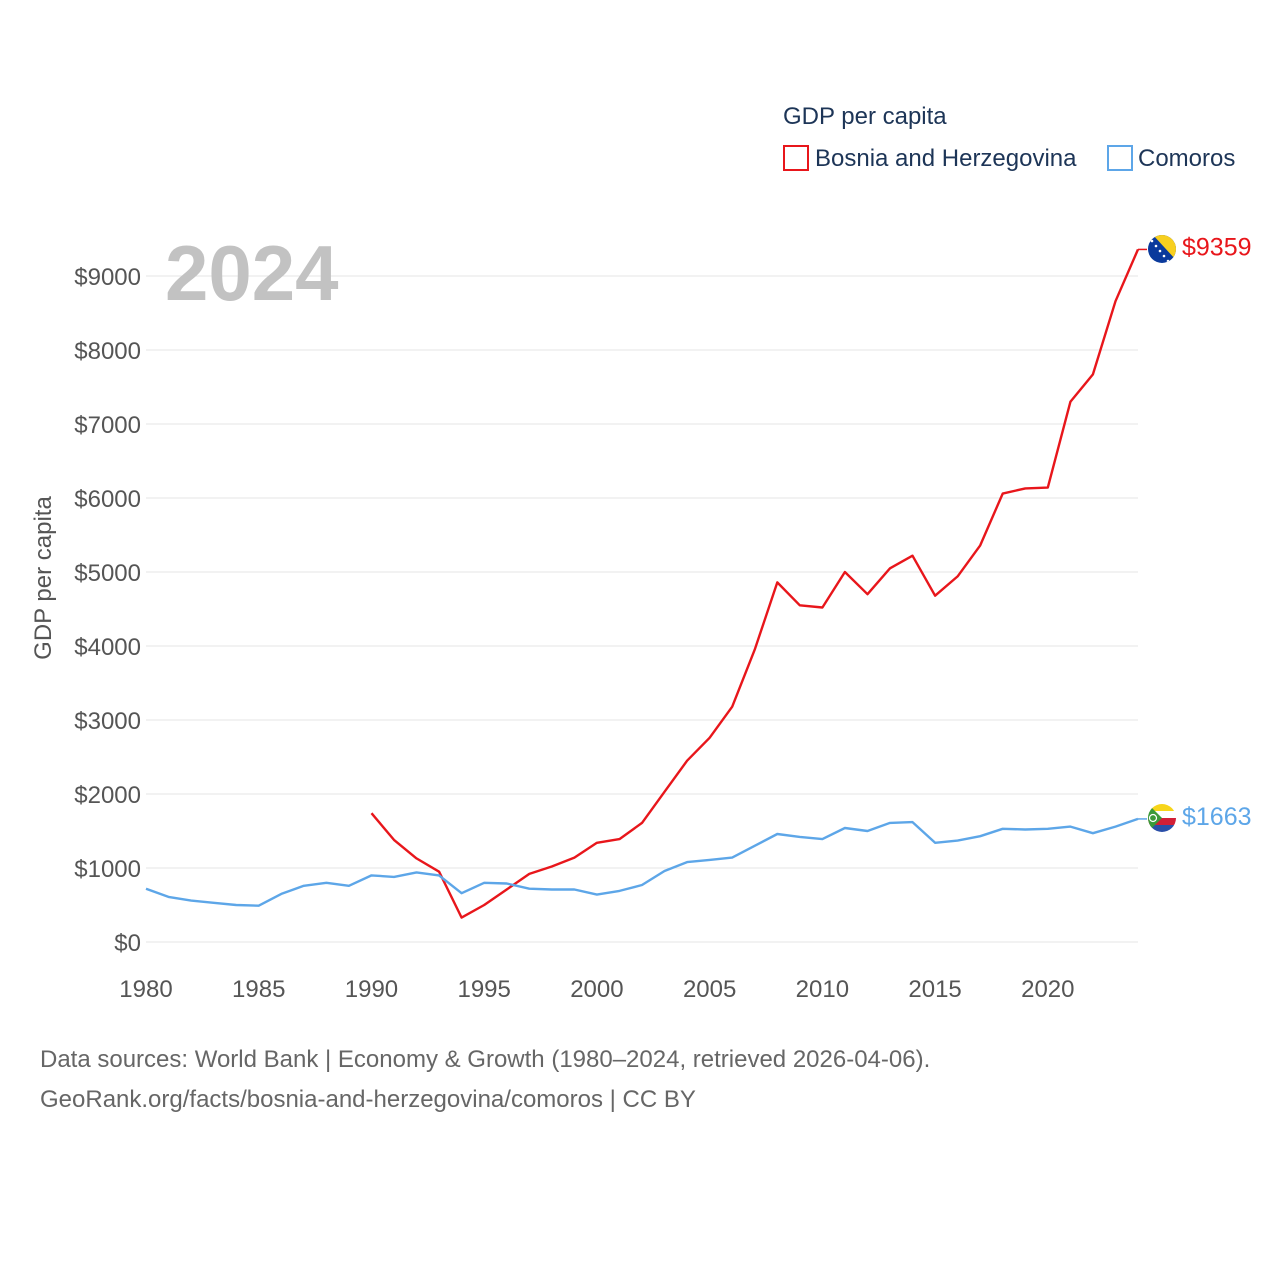  I want to click on end-value-label-bosnia-and-herzegovina: $9359, so click(1217, 247).